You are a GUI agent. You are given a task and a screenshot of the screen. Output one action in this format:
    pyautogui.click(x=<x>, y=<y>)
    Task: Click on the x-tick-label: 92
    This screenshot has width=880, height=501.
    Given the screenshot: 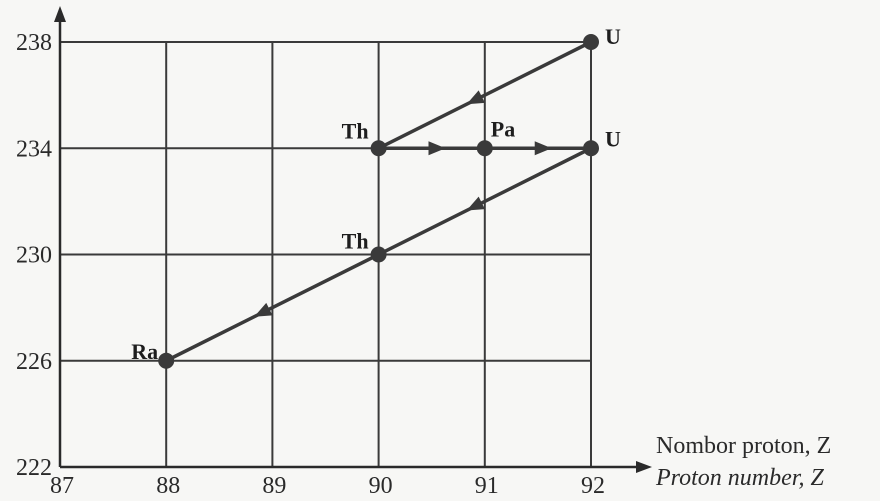 What is the action you would take?
    pyautogui.click(x=593, y=486)
    